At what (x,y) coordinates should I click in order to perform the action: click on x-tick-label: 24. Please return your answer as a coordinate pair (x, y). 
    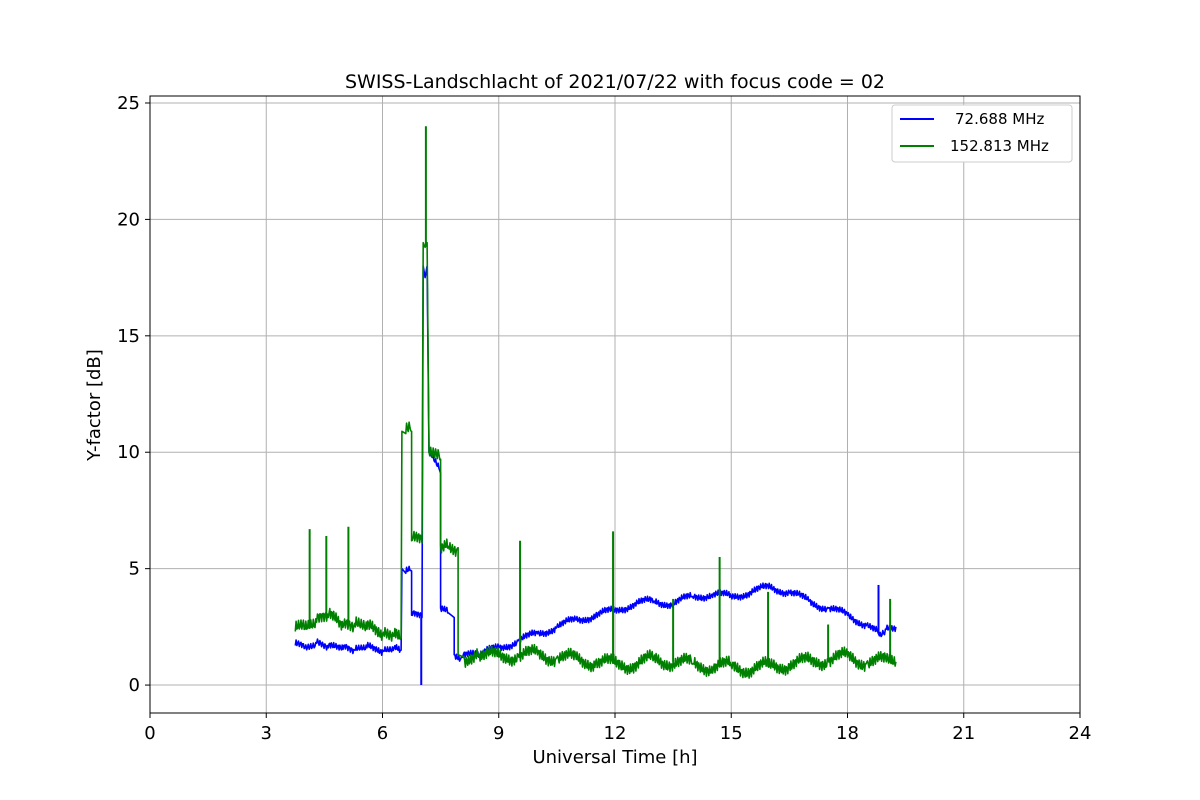
    Looking at the image, I should click on (1080, 733).